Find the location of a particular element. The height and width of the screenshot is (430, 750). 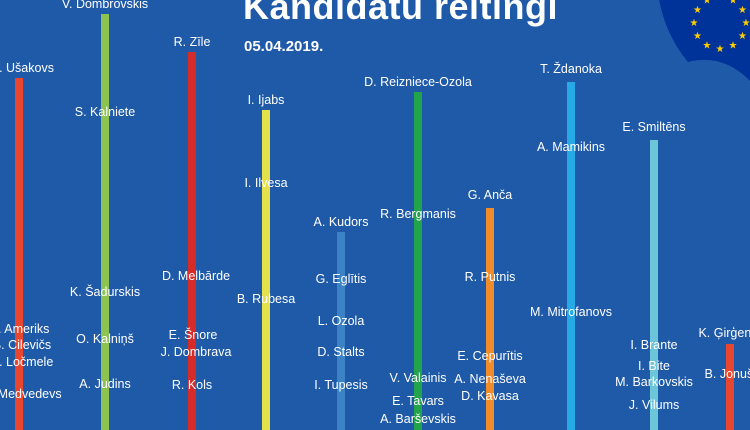

candidate-label: K. Šadurskis is located at coordinates (105, 292).